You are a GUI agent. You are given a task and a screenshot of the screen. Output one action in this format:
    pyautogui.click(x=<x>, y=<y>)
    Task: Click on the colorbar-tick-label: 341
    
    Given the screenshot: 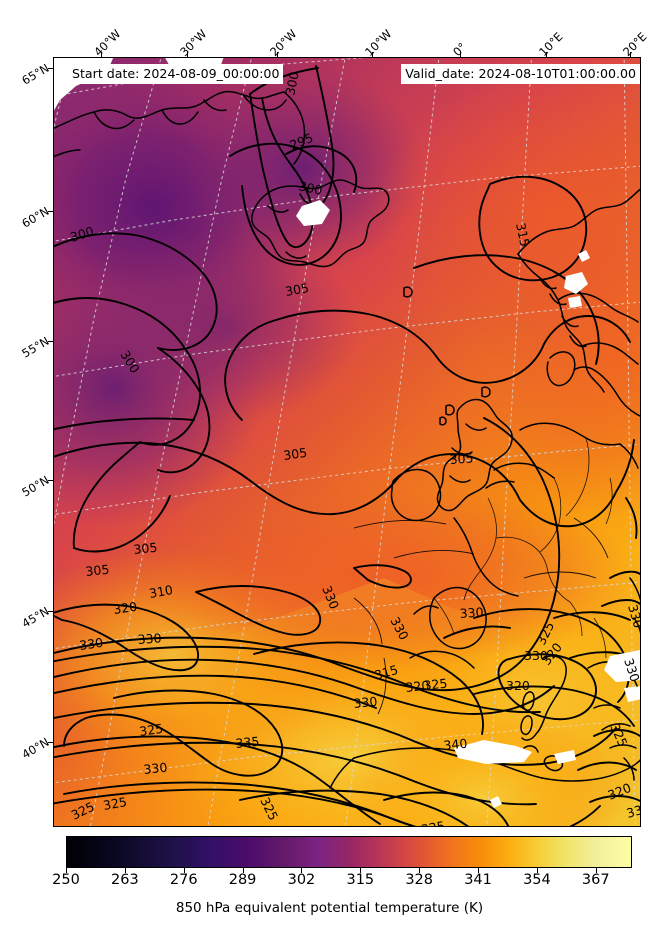 What is the action you would take?
    pyautogui.click(x=478, y=880)
    